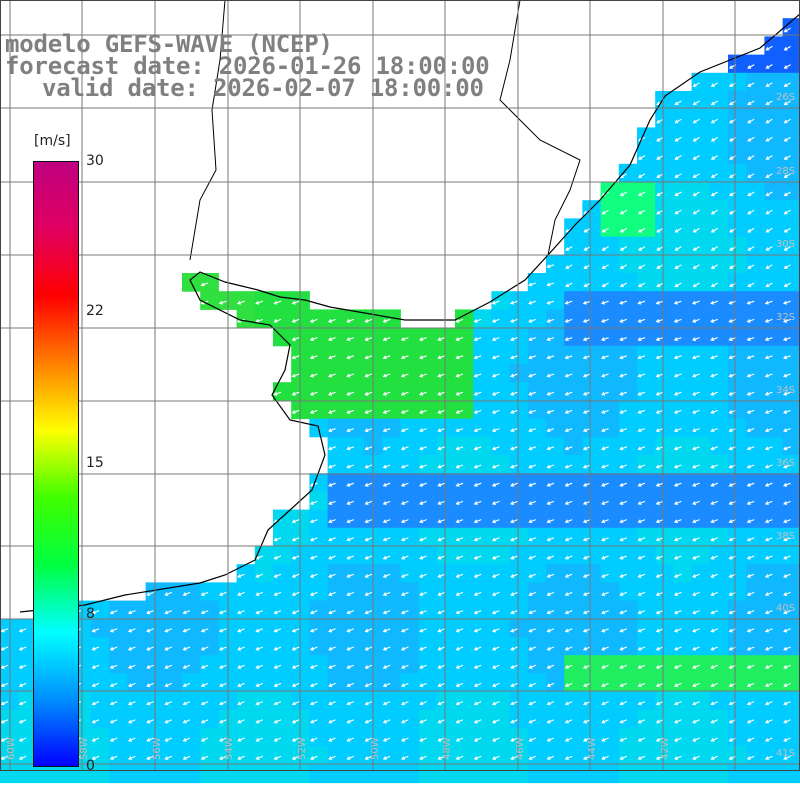 The image size is (800, 800). What do you see at coordinates (785, 244) in the screenshot?
I see `lat-label: 30S` at bounding box center [785, 244].